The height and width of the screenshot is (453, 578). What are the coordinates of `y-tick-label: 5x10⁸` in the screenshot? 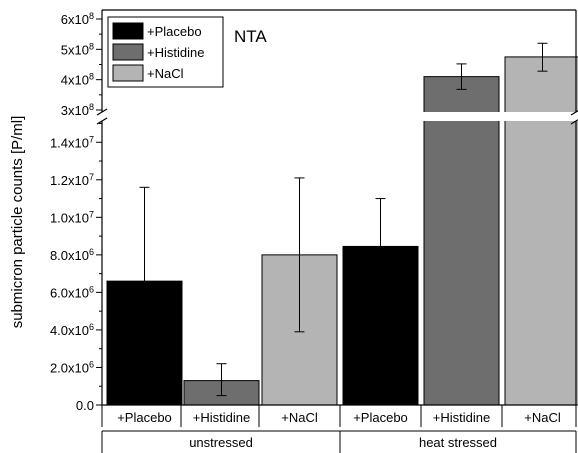 It's located at (77, 49).